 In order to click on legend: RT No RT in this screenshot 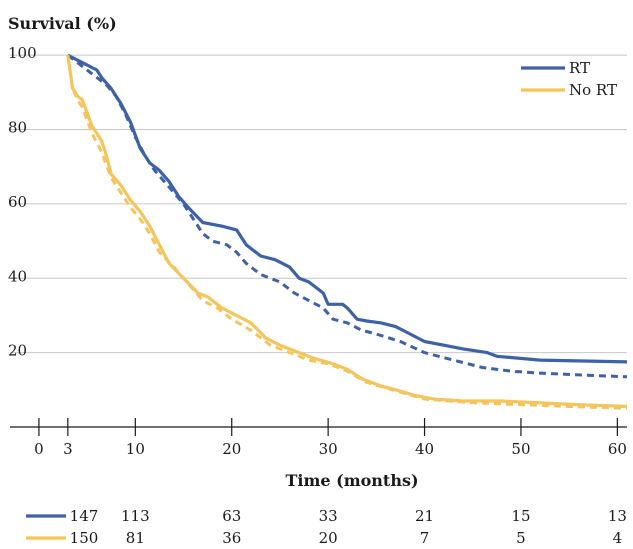, I will do `click(569, 79)`.